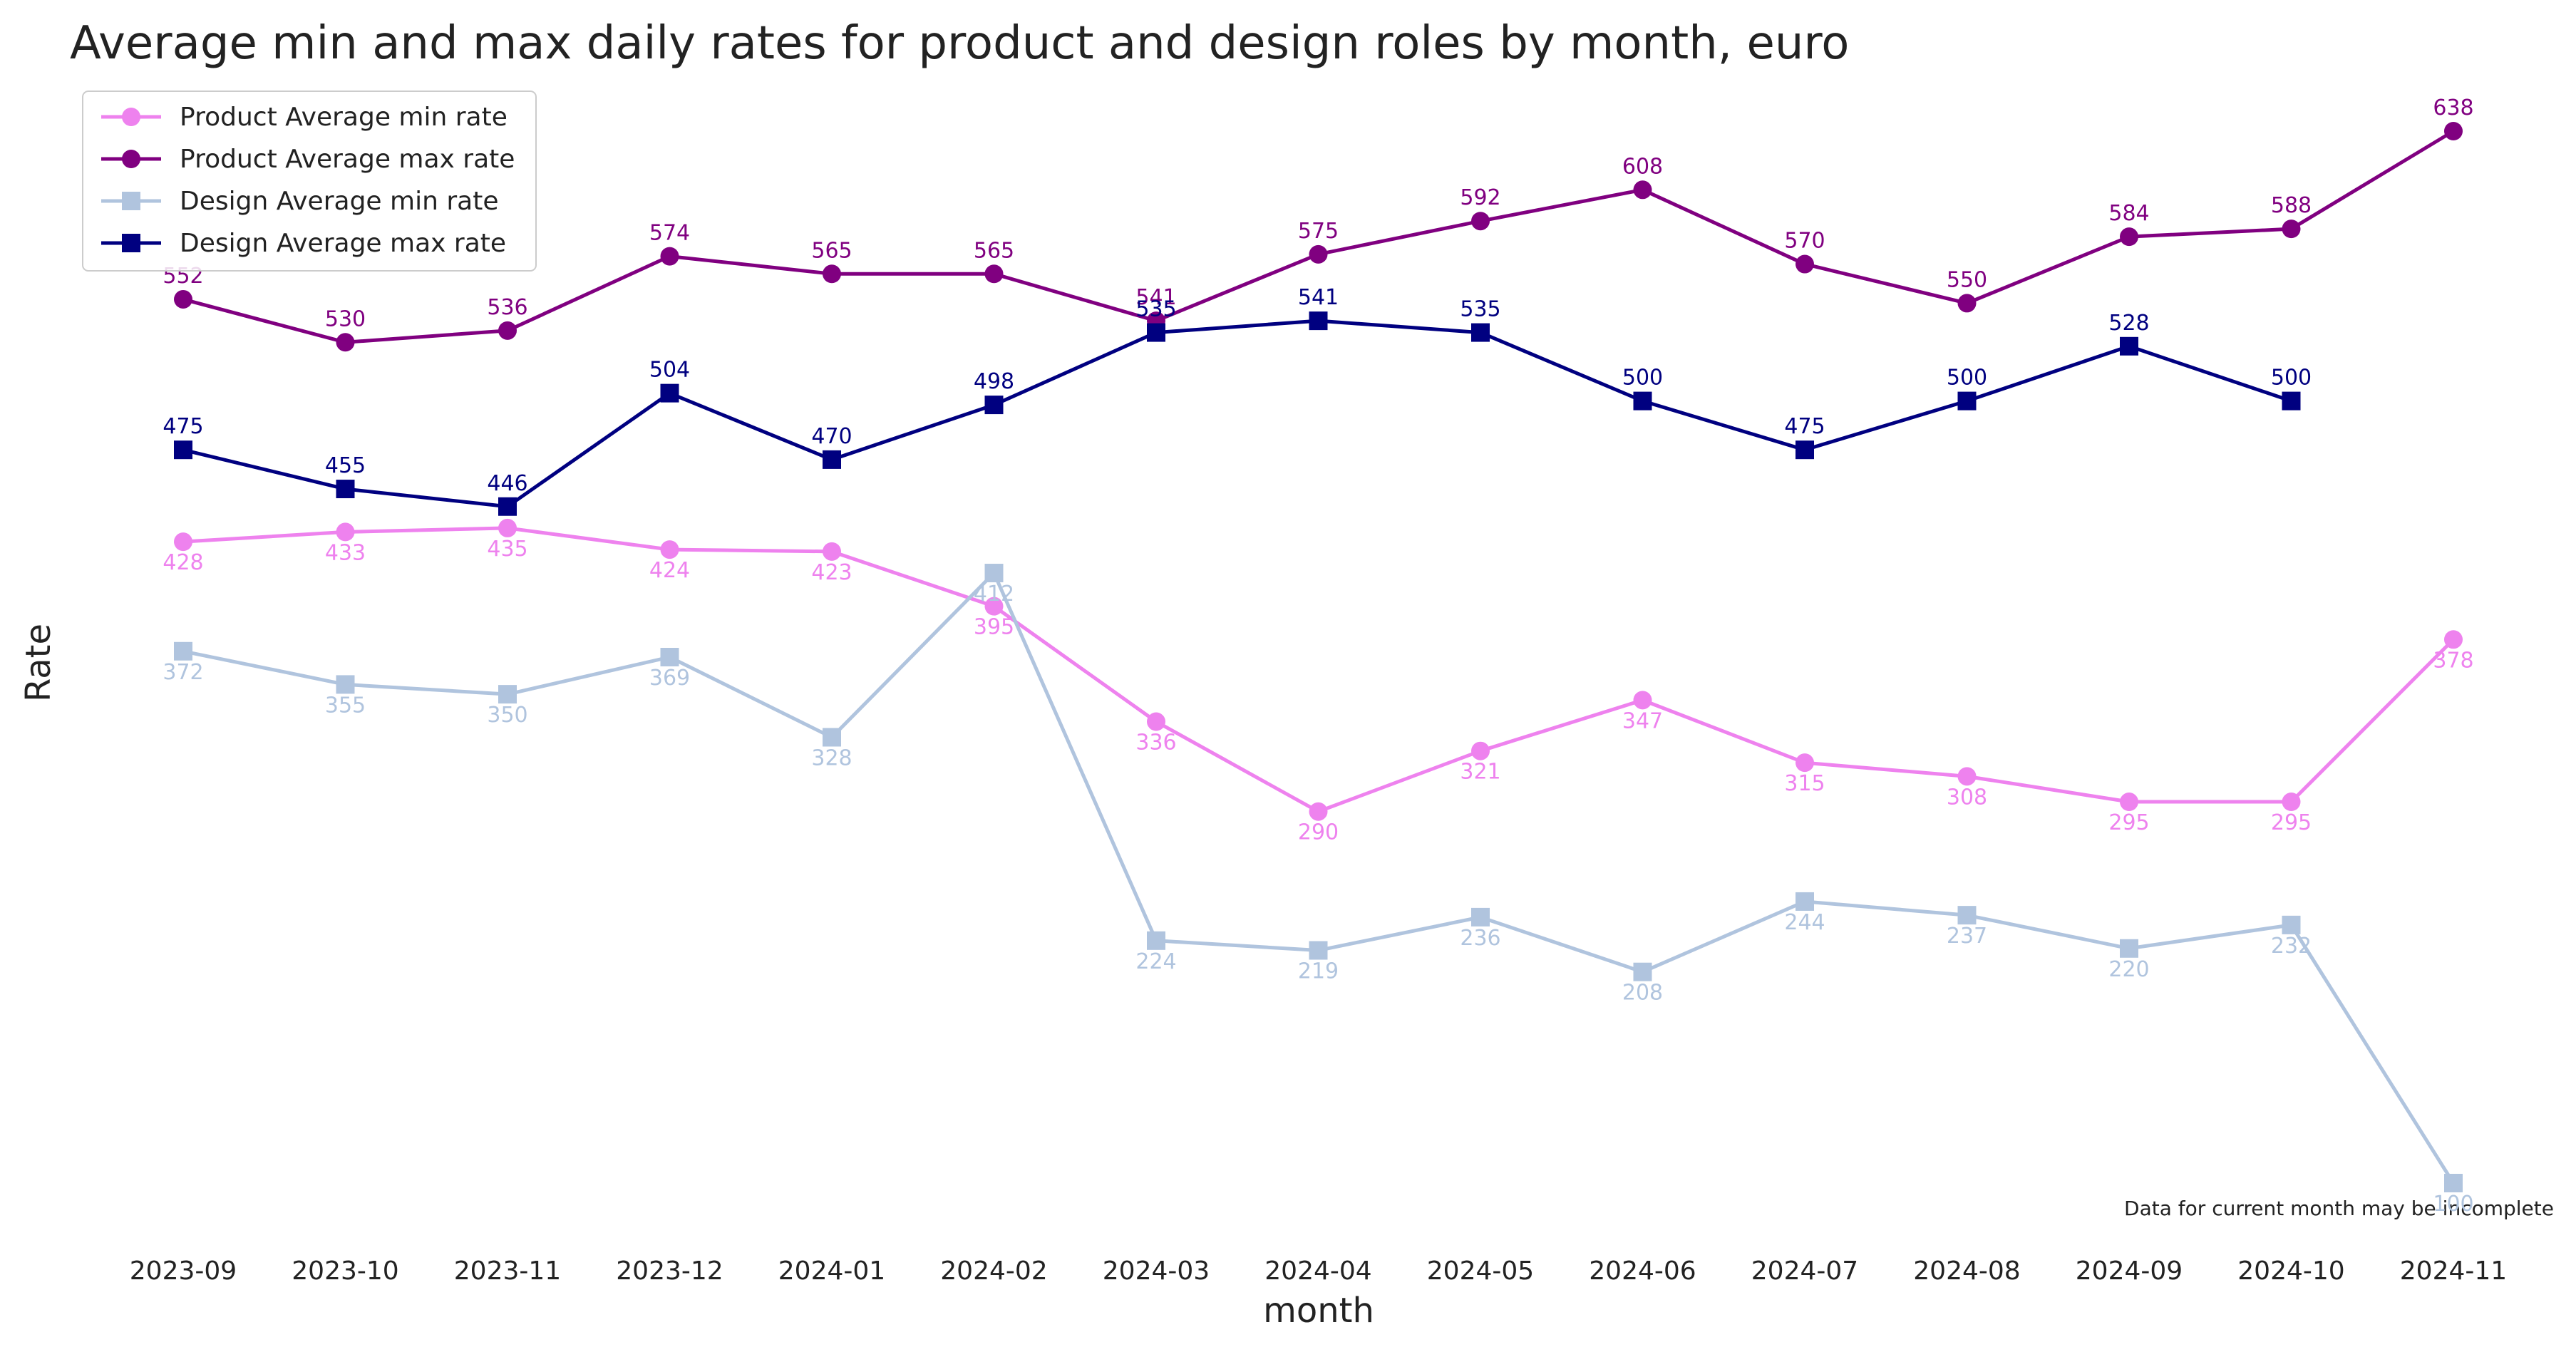 The image size is (2576, 1347). I want to click on data-label: 395, so click(994, 627).